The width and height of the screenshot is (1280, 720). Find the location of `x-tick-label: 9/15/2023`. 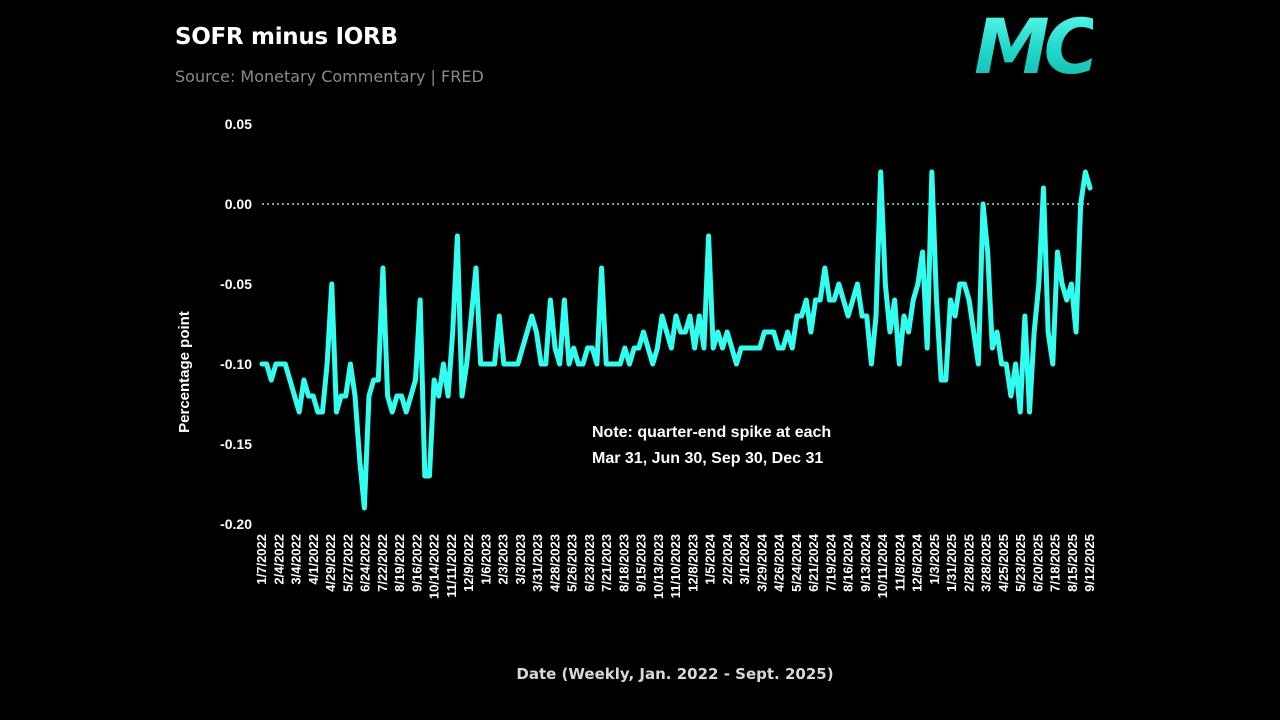

x-tick-label: 9/15/2023 is located at coordinates (641, 563).